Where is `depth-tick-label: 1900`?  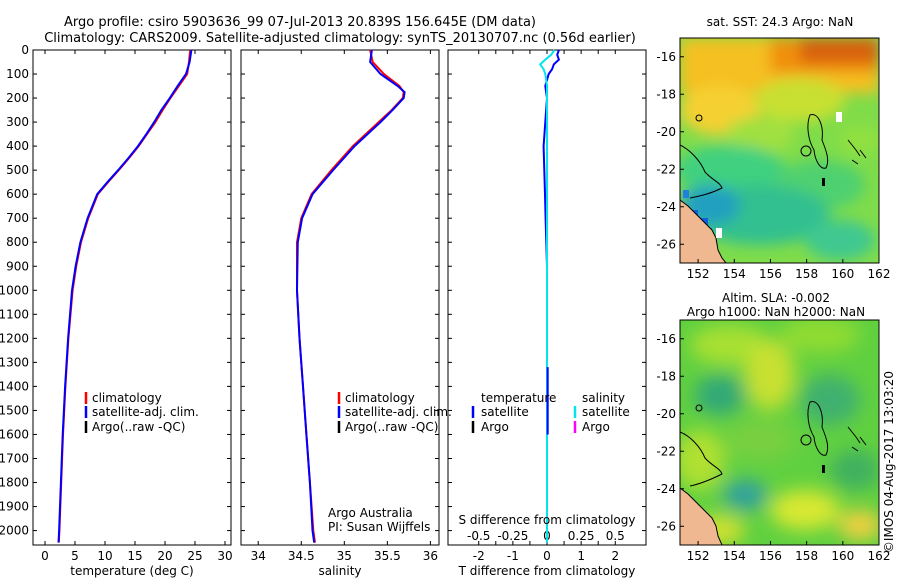
depth-tick-label: 1900 is located at coordinates (14, 507).